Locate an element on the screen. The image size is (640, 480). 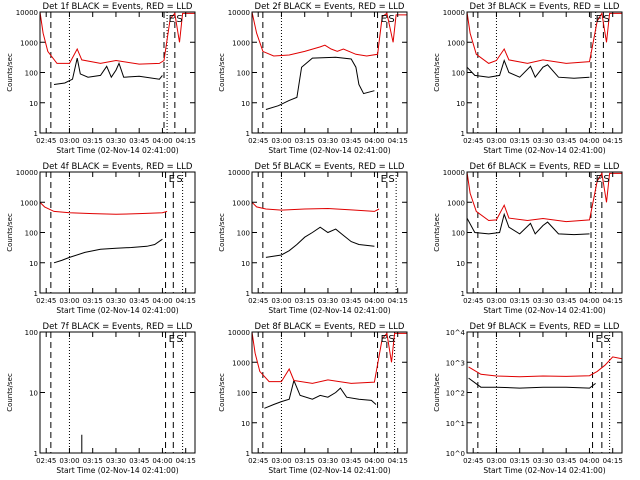
y-tick-label: 10^1 is located at coordinates (455, 424).